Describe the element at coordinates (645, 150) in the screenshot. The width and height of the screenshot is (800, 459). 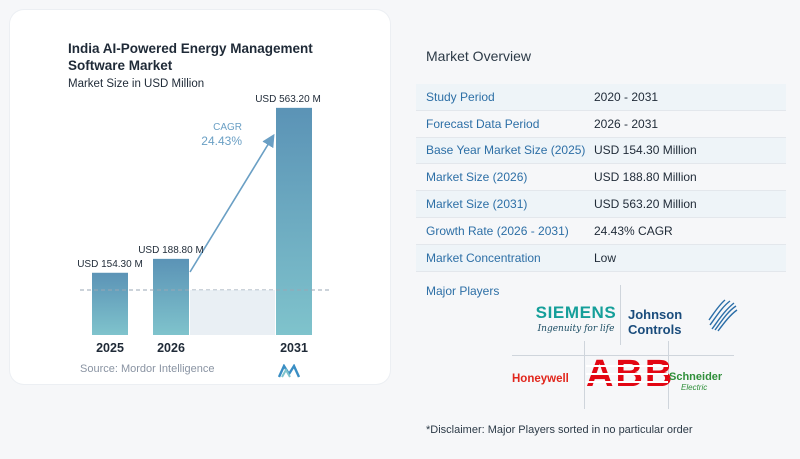
I see `row-value: USD 154.30 Million` at that location.